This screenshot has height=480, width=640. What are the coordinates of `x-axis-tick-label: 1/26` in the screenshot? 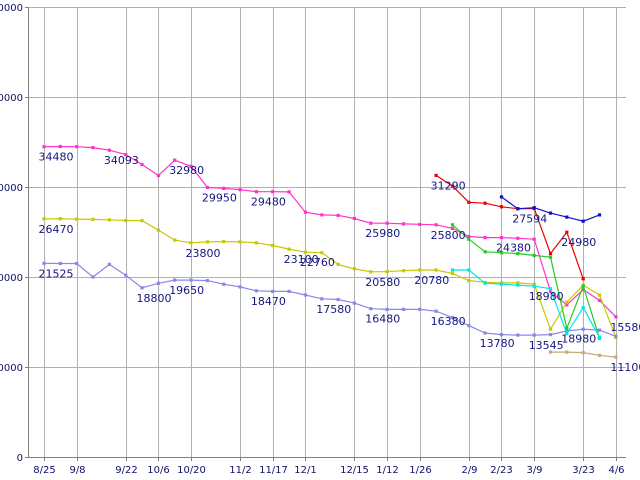 It's located at (420, 470).